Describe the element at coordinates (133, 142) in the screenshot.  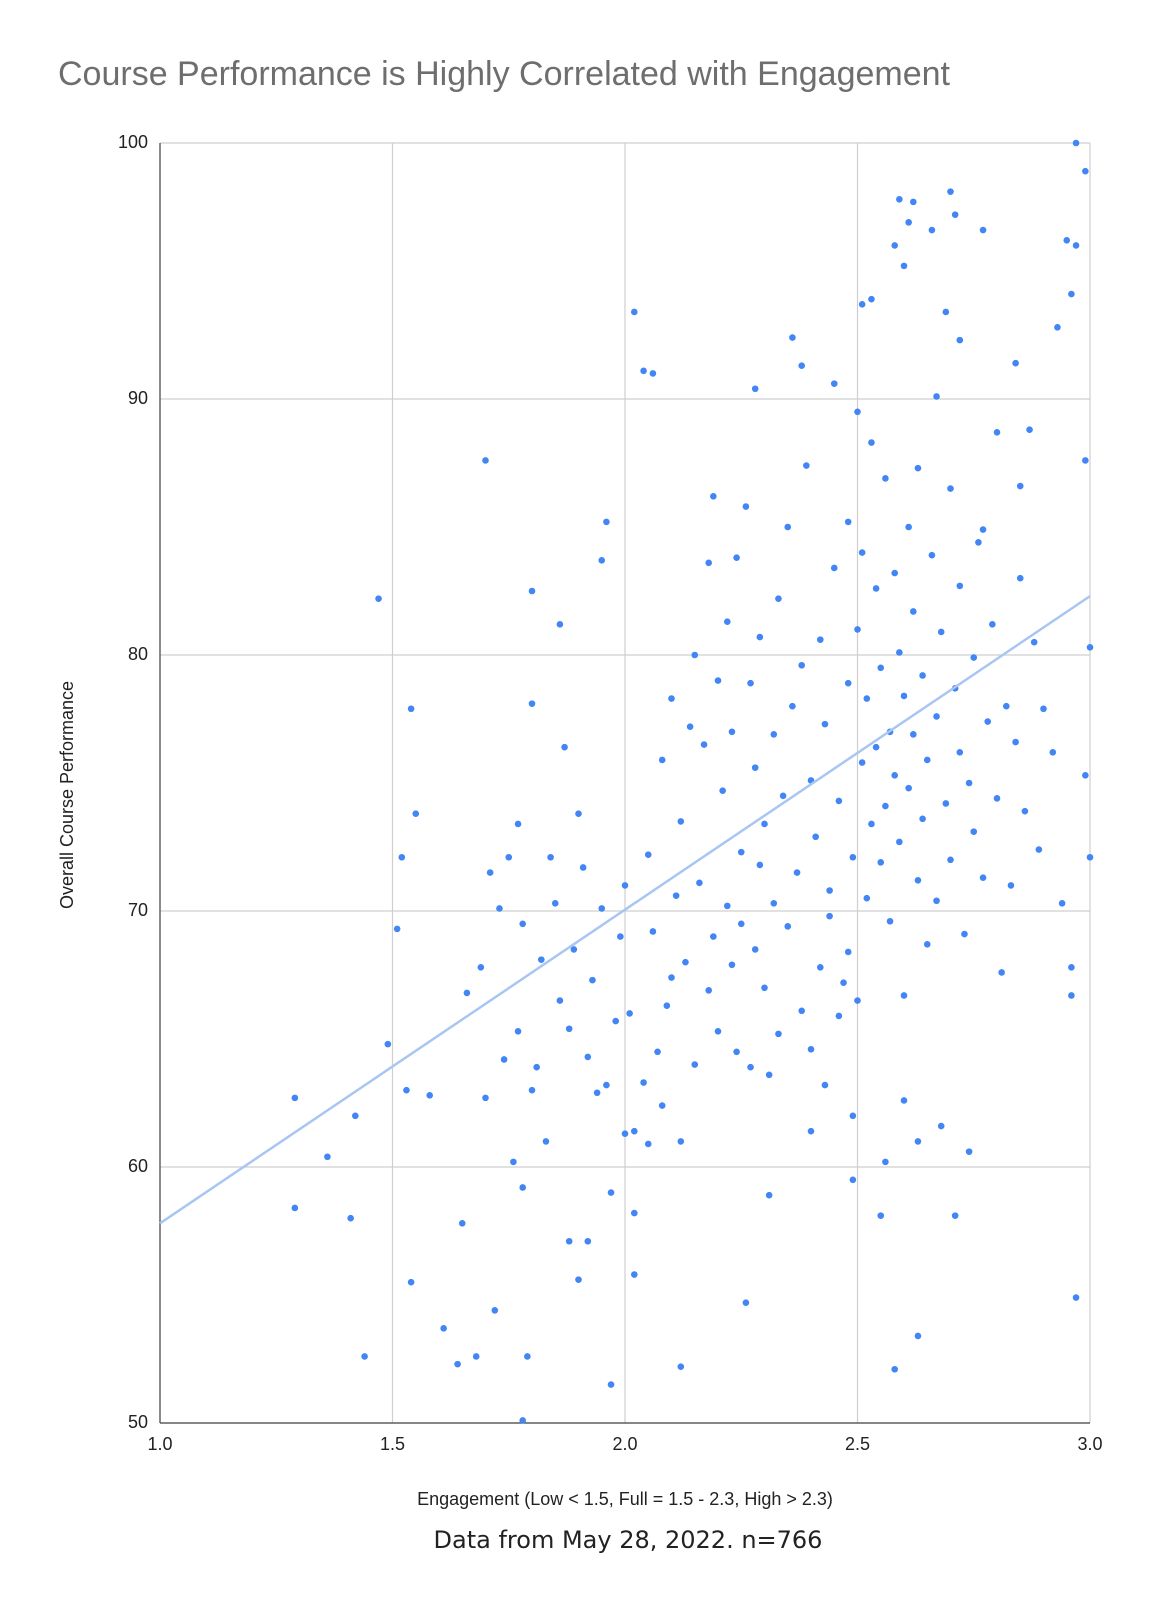
I see `y-tick-label: 100` at that location.